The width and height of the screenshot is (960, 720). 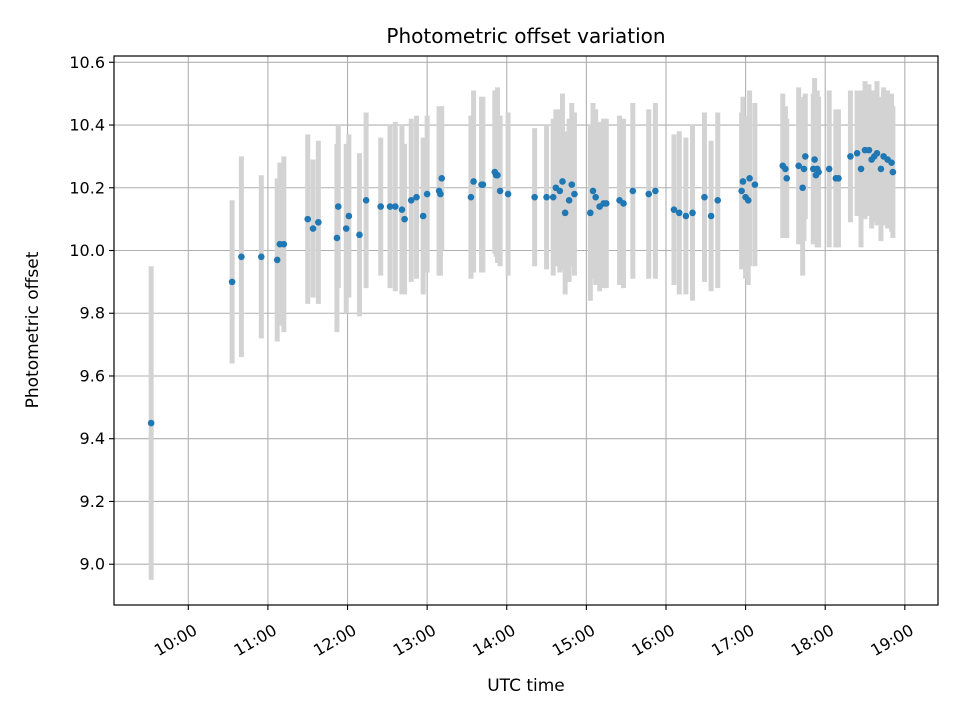 I want to click on y-tick-label: 9.2, so click(x=92, y=501).